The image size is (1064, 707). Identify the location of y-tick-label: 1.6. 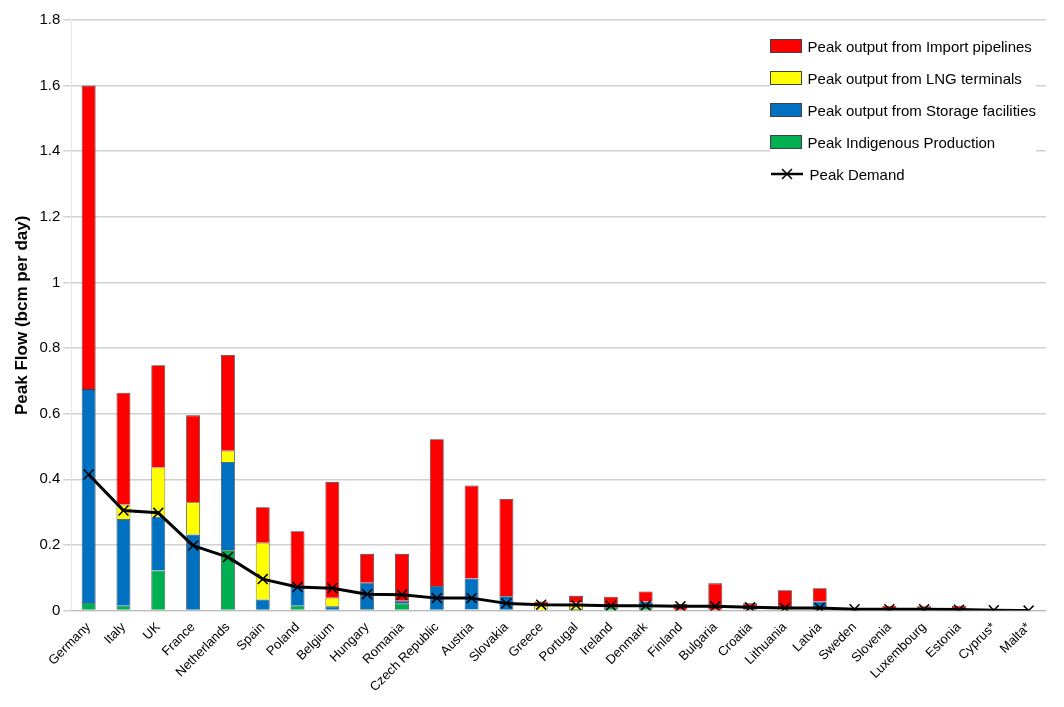
(50, 84).